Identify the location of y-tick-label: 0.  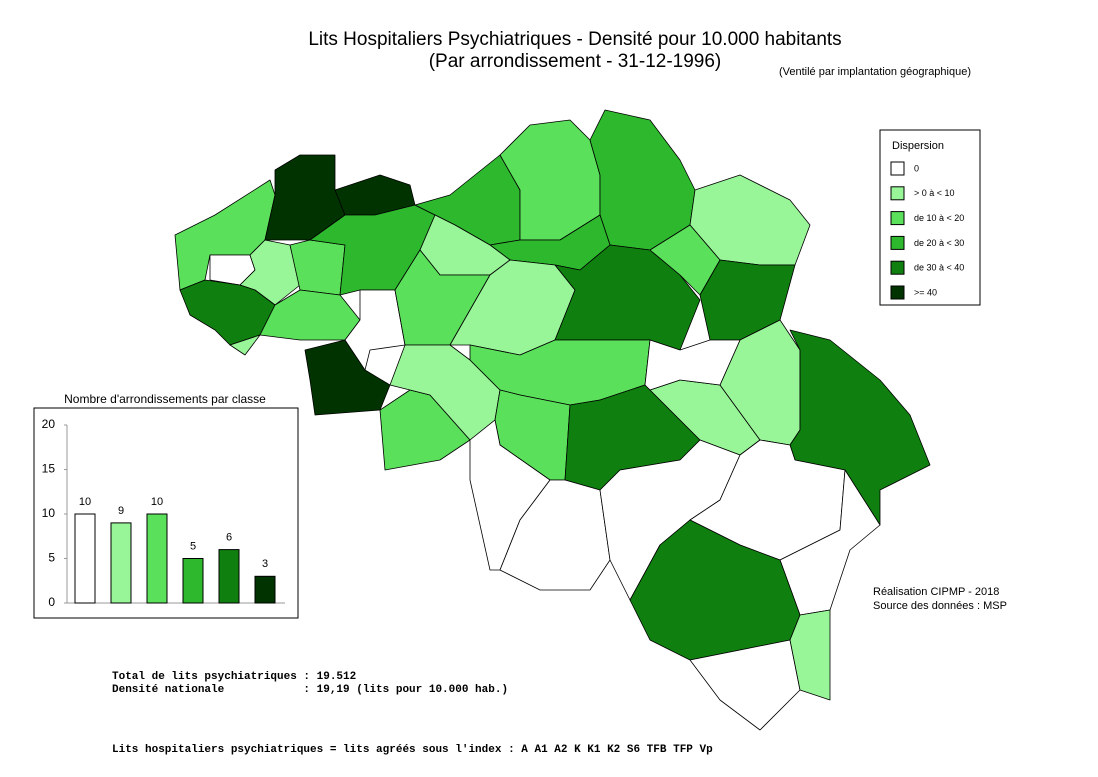
(51, 602).